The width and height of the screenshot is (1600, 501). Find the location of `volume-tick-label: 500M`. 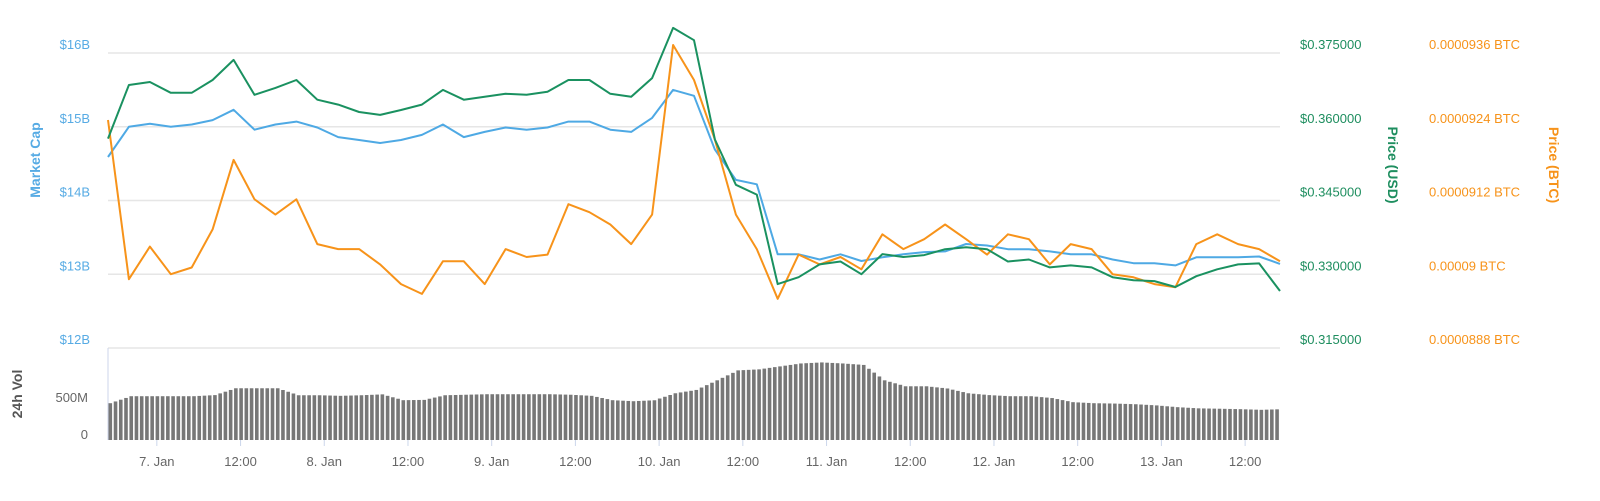

volume-tick-label: 500M is located at coordinates (71, 397).